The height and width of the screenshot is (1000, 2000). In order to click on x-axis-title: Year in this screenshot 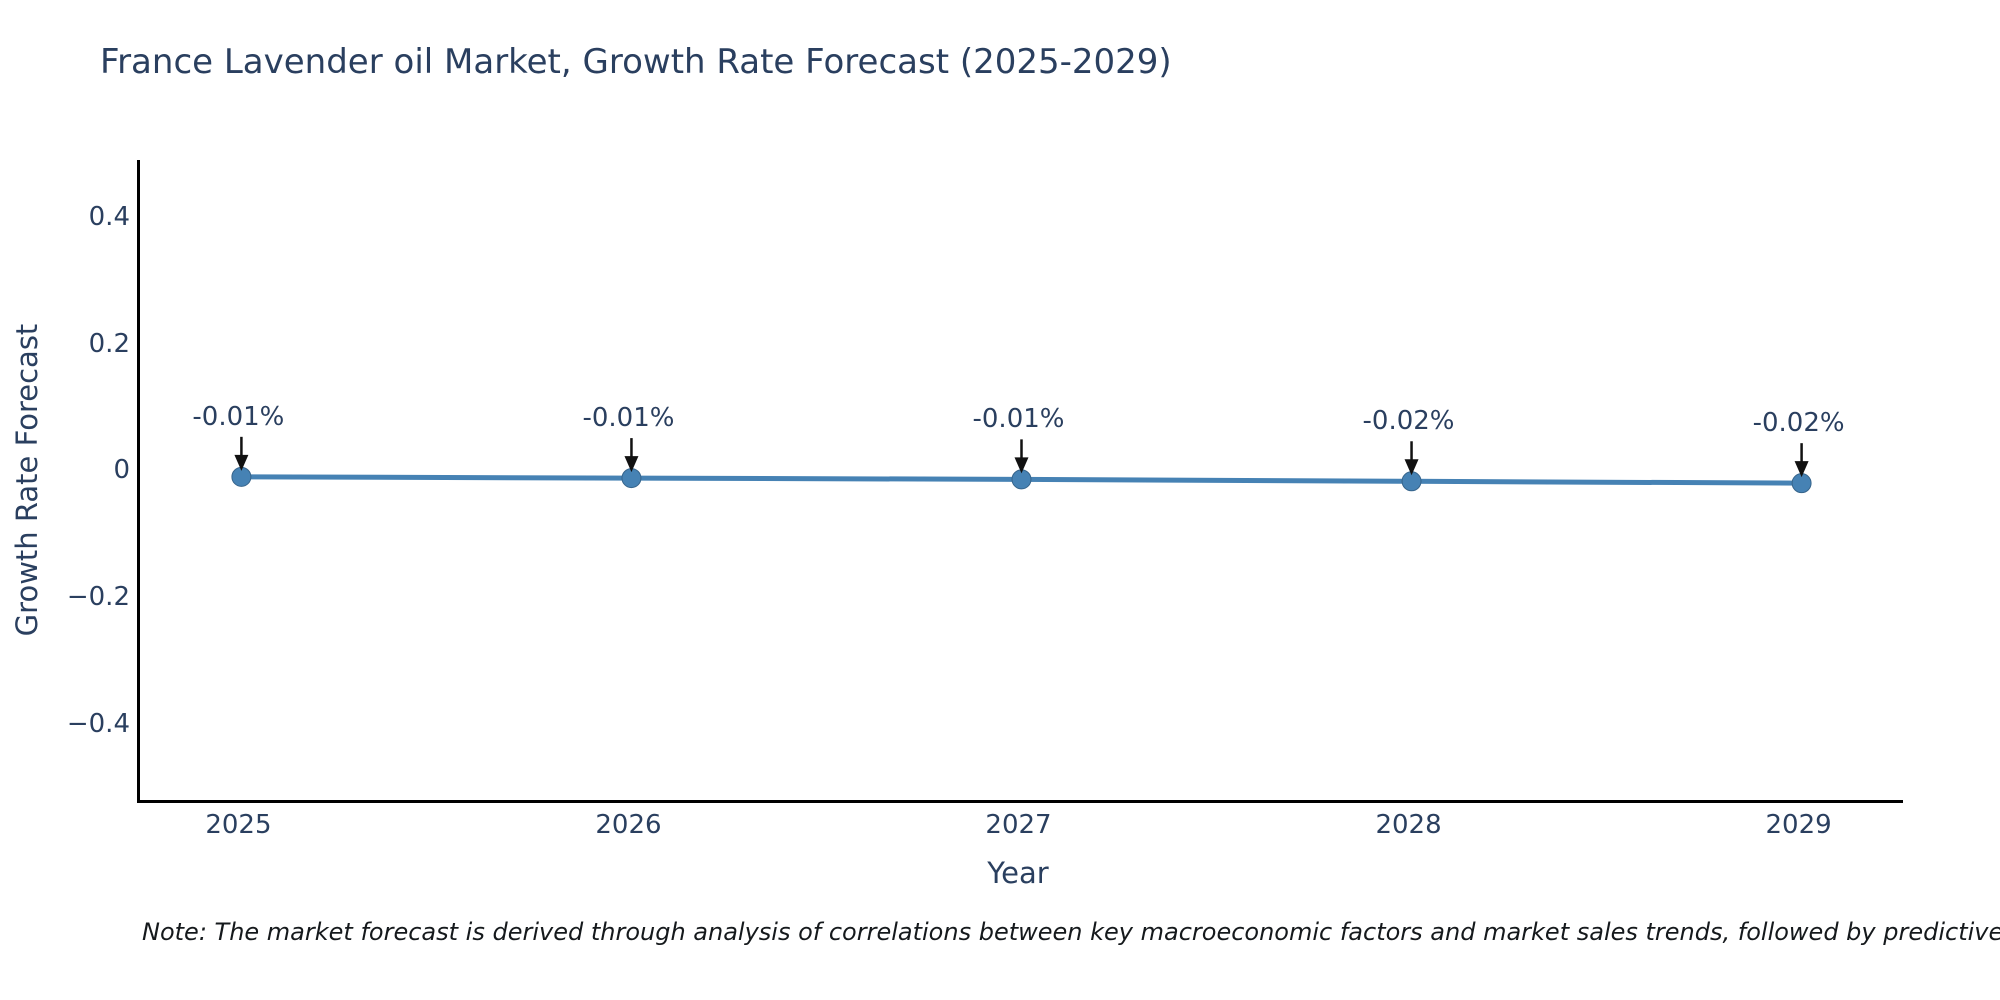, I will do `click(1018, 873)`.